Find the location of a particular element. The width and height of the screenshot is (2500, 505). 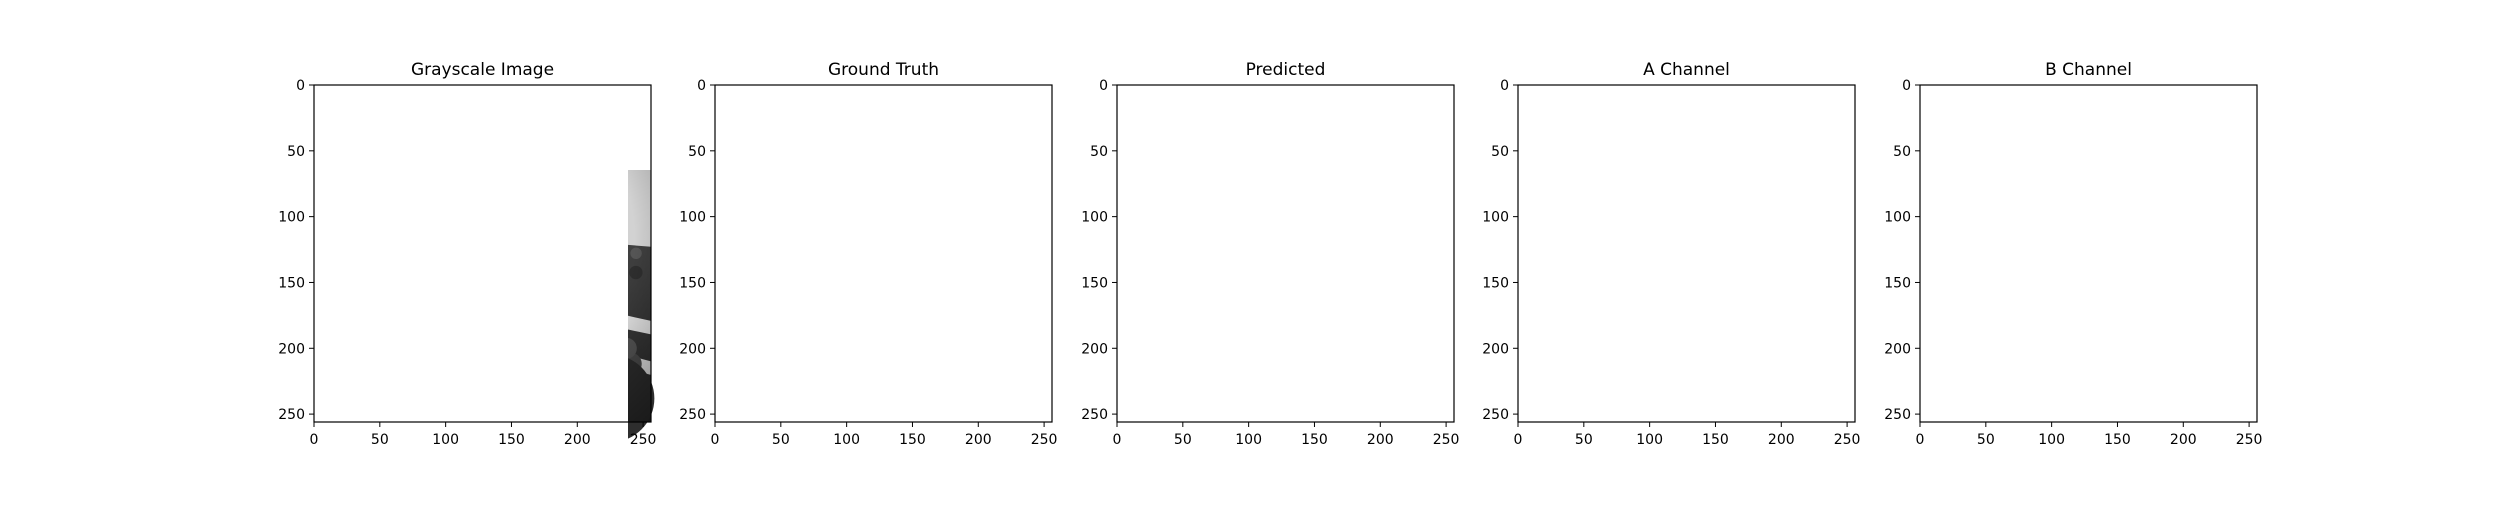

y-tick-label: 200 is located at coordinates (291, 349).